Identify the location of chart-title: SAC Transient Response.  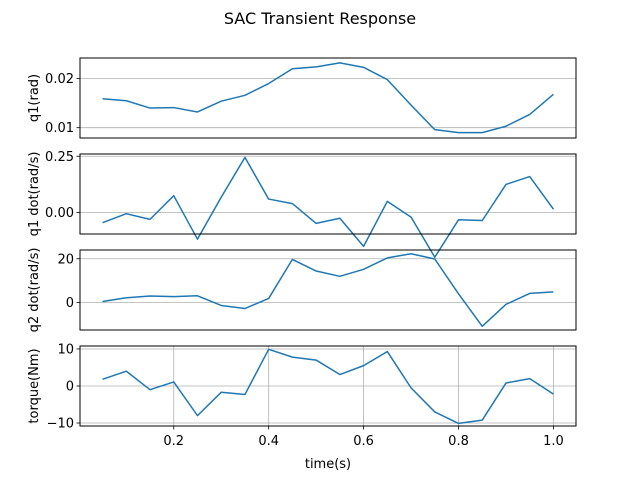
(320, 18).